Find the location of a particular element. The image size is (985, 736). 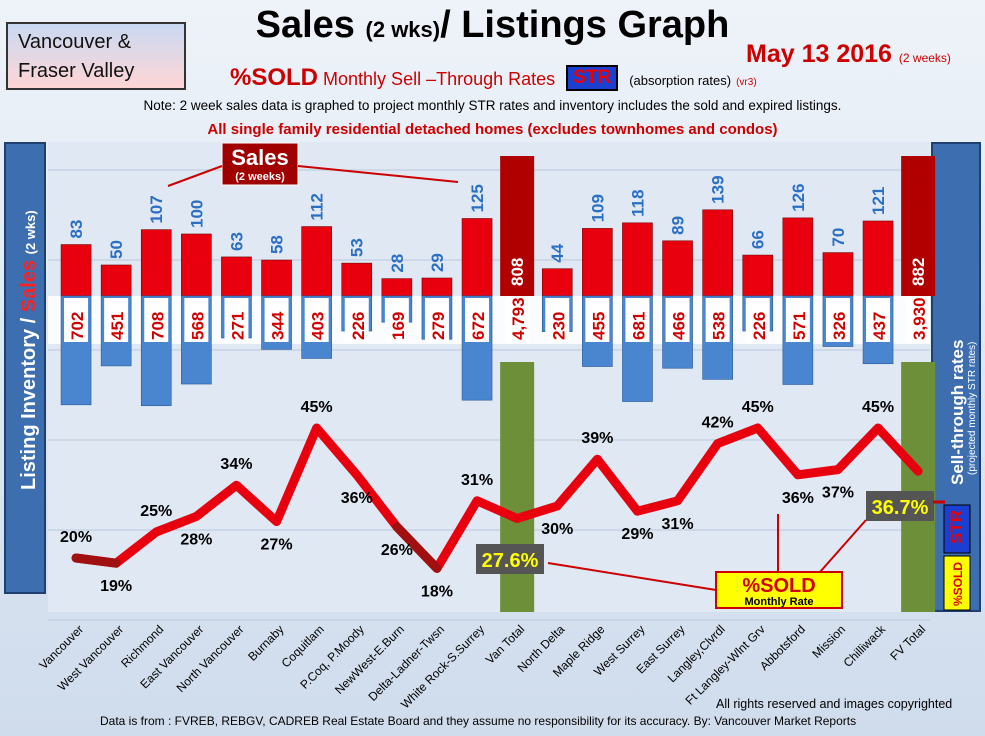

str-value-label: 39% is located at coordinates (597, 438).